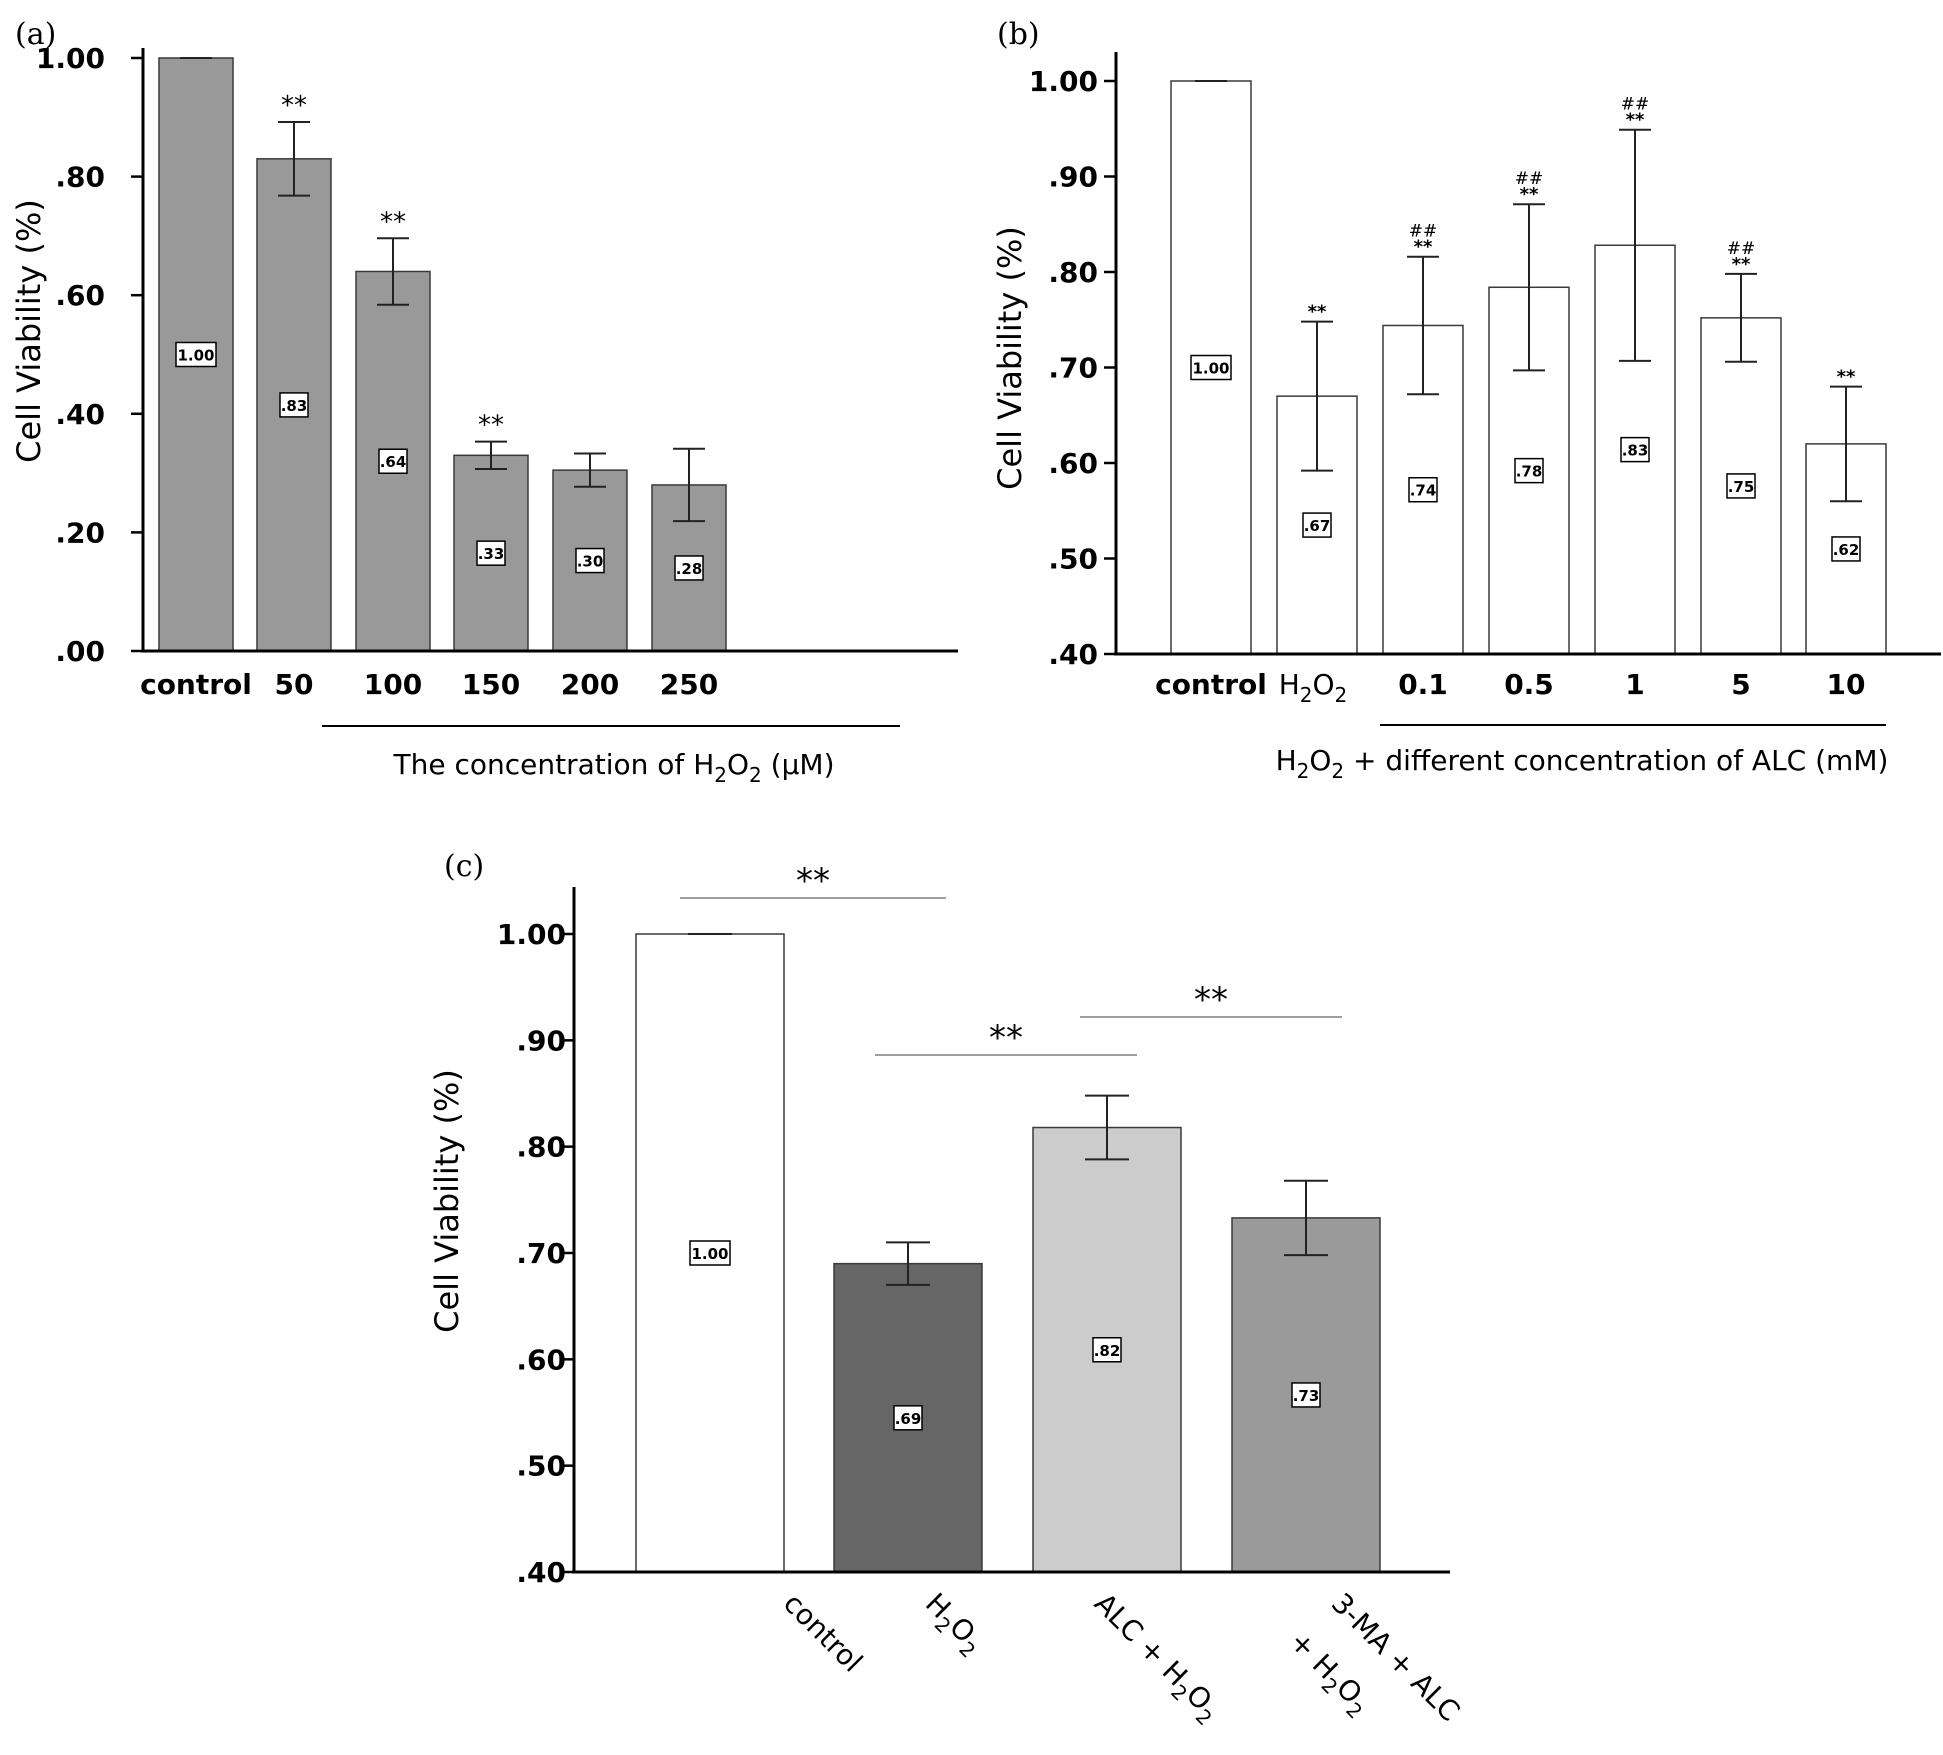 The image size is (1943, 1755). What do you see at coordinates (1018, 34) in the screenshot?
I see `panel-b-letter: (b)` at bounding box center [1018, 34].